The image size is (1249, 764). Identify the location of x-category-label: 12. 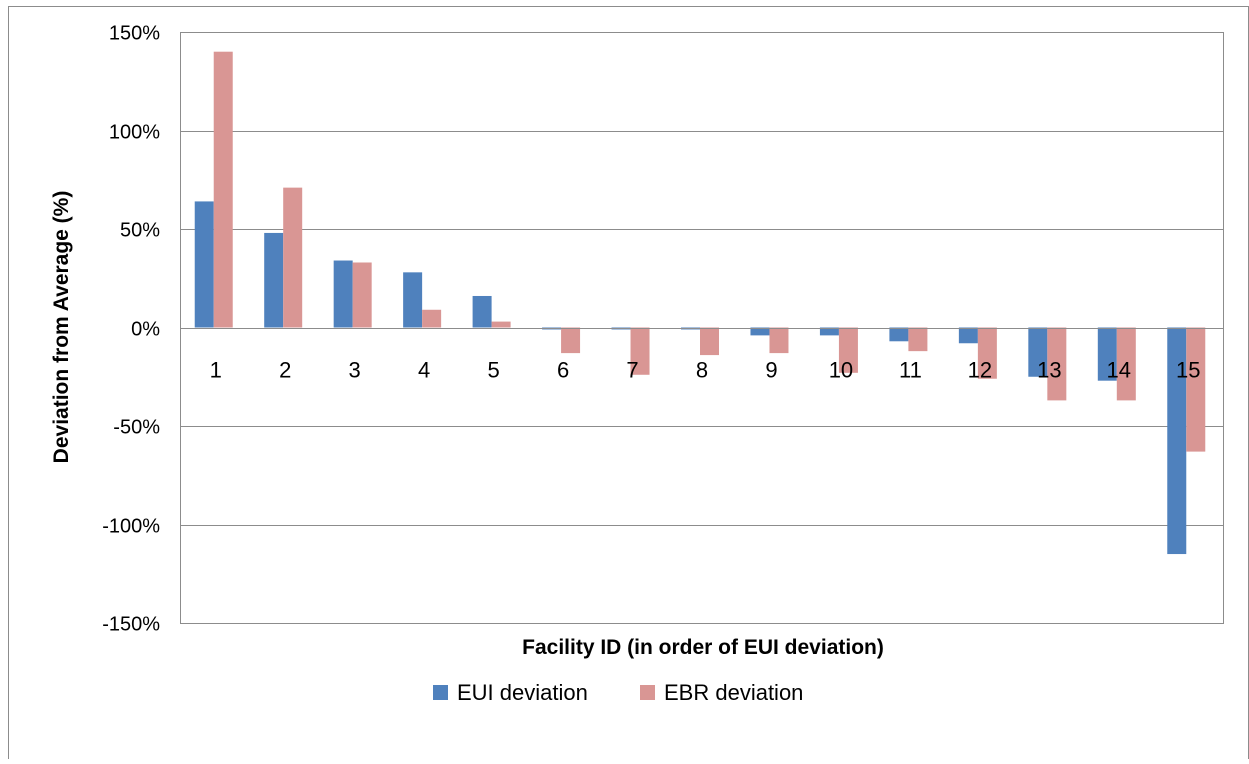
(980, 370).